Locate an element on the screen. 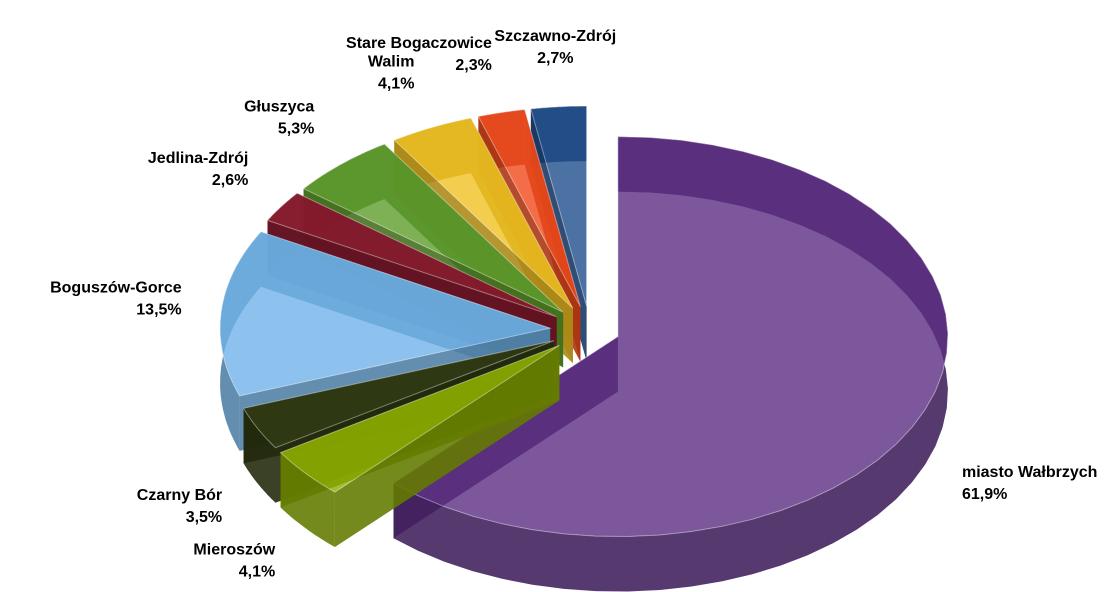  slice-label: Jedlina-Zdrój is located at coordinates (198, 158).